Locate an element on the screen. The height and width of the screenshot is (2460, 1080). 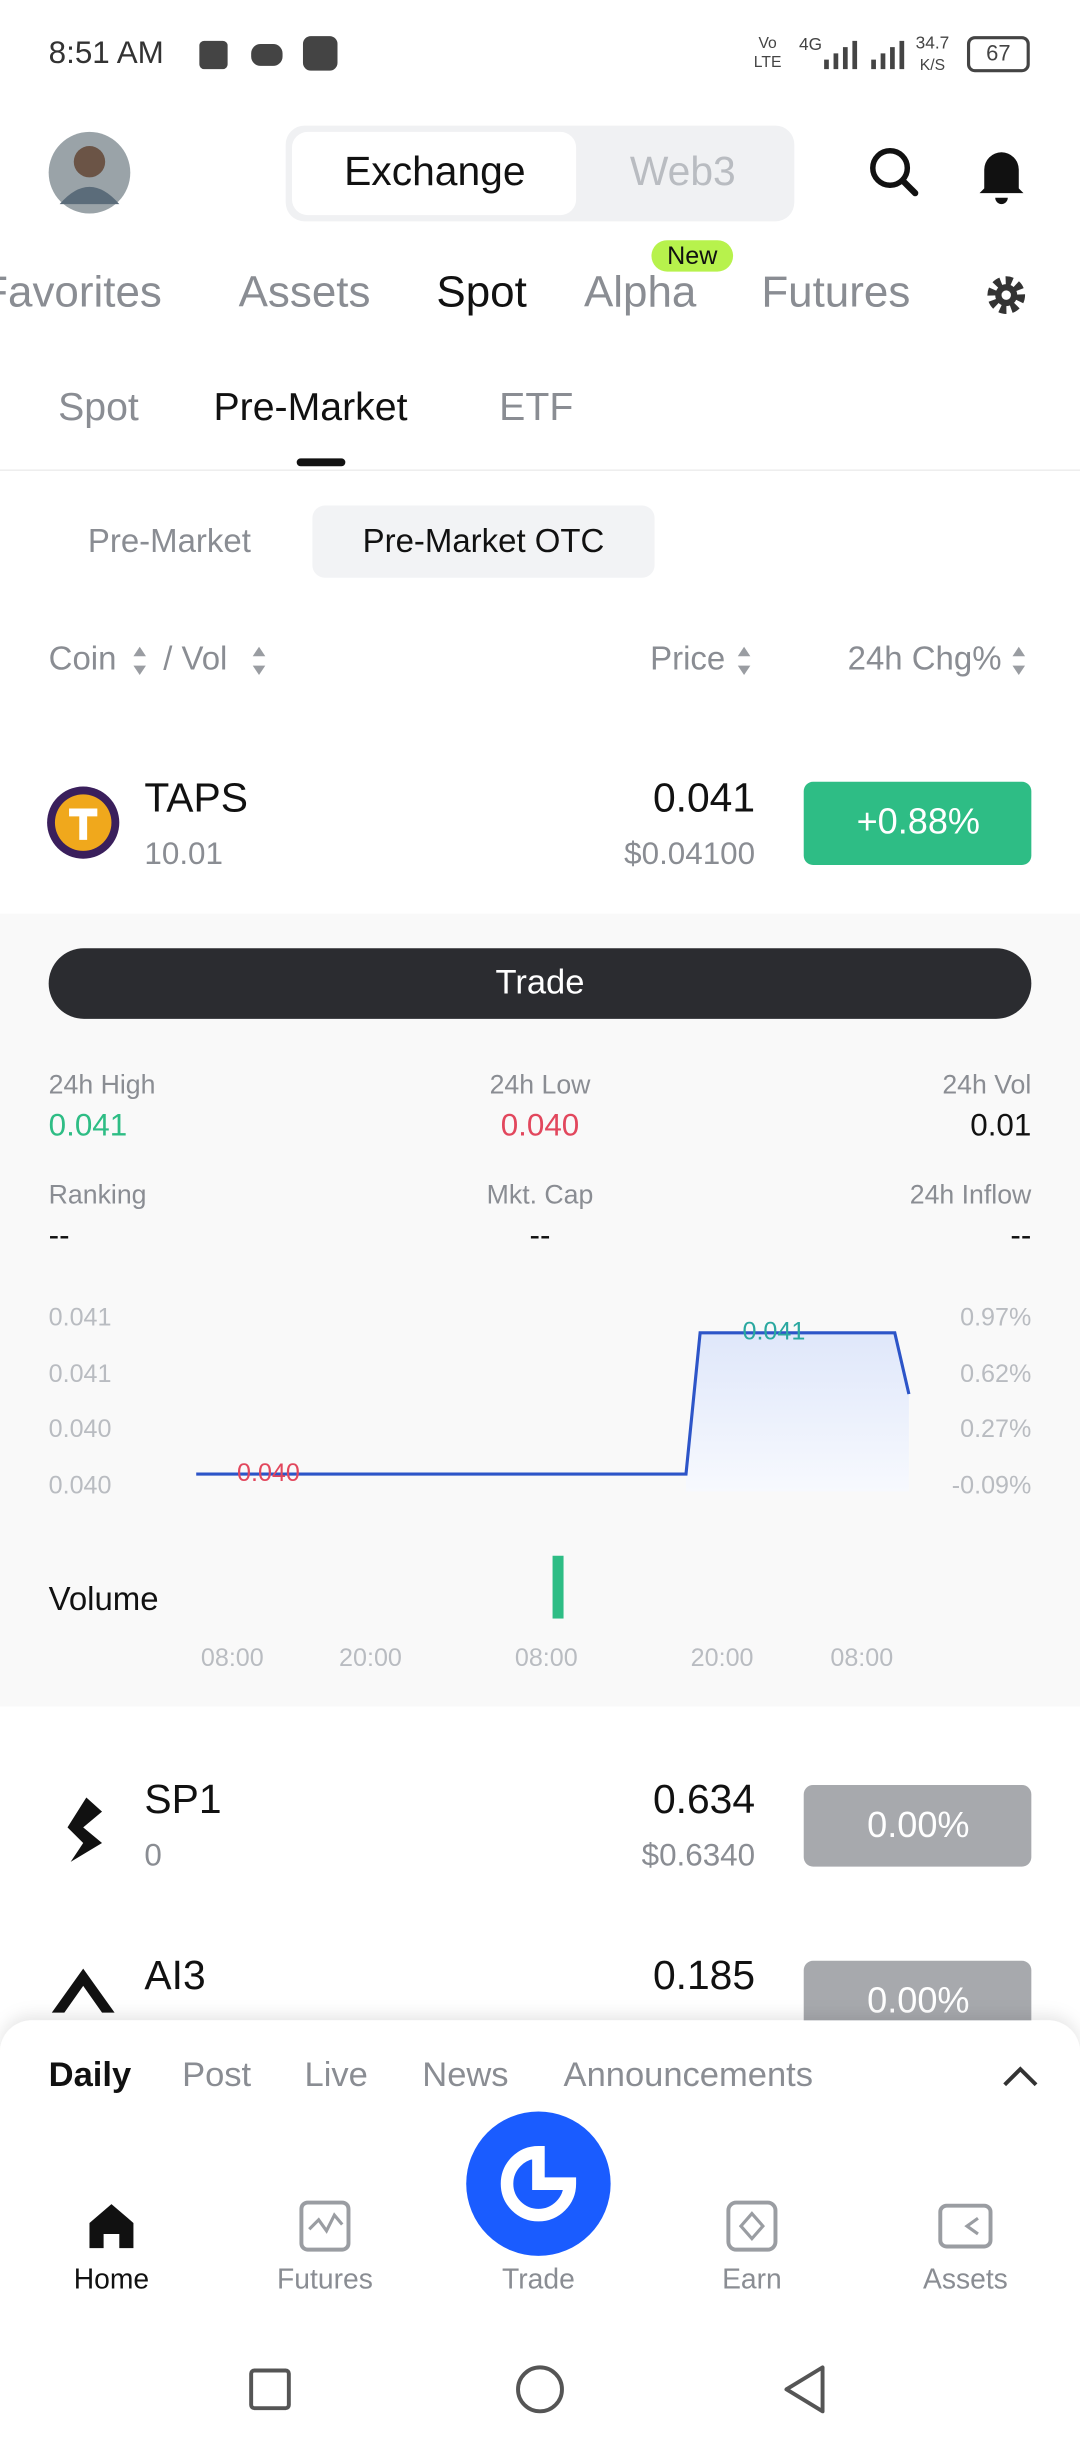
speed: 34.7 is located at coordinates (933, 43).